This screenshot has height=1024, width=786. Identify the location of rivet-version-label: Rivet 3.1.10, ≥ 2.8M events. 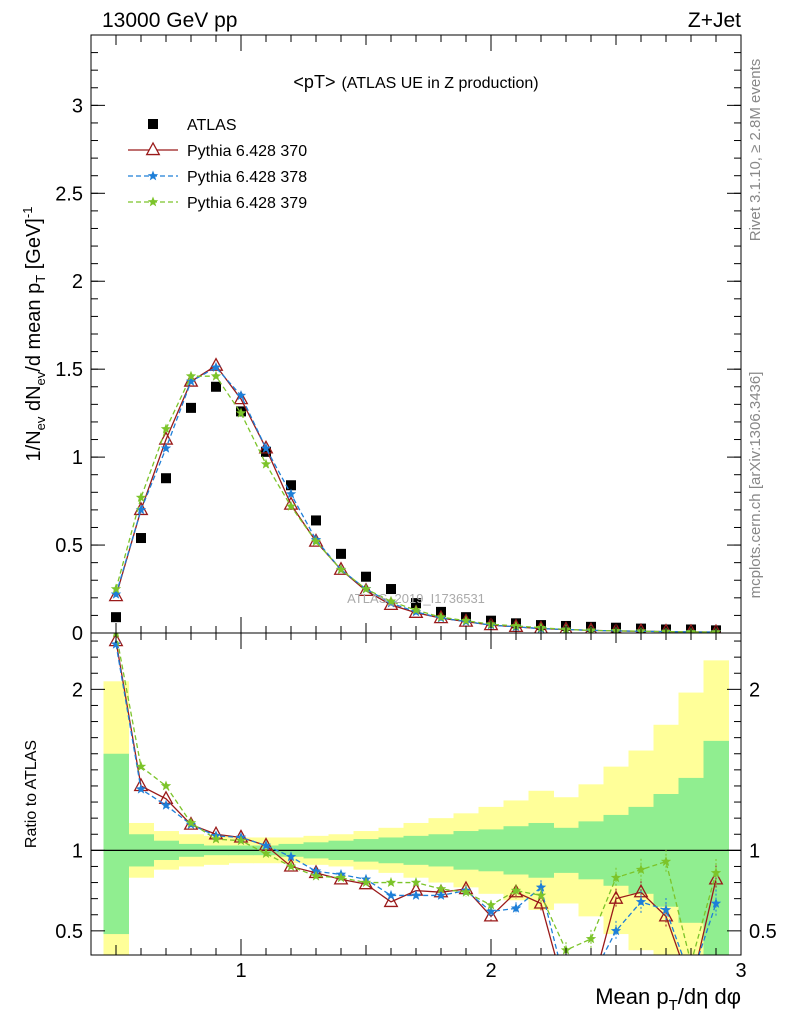
(755, 150).